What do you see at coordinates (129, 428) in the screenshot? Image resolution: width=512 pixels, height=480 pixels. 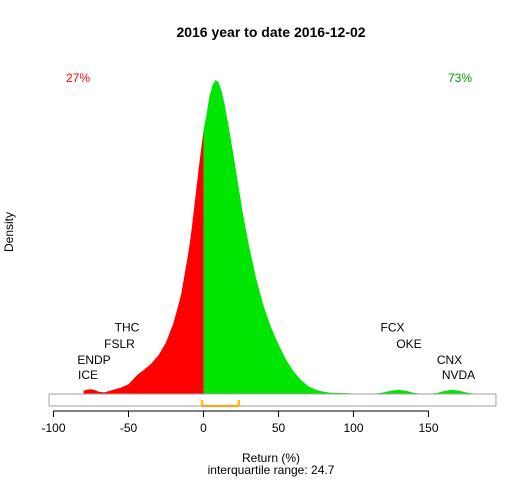 I see `x-tick-label: -50` at bounding box center [129, 428].